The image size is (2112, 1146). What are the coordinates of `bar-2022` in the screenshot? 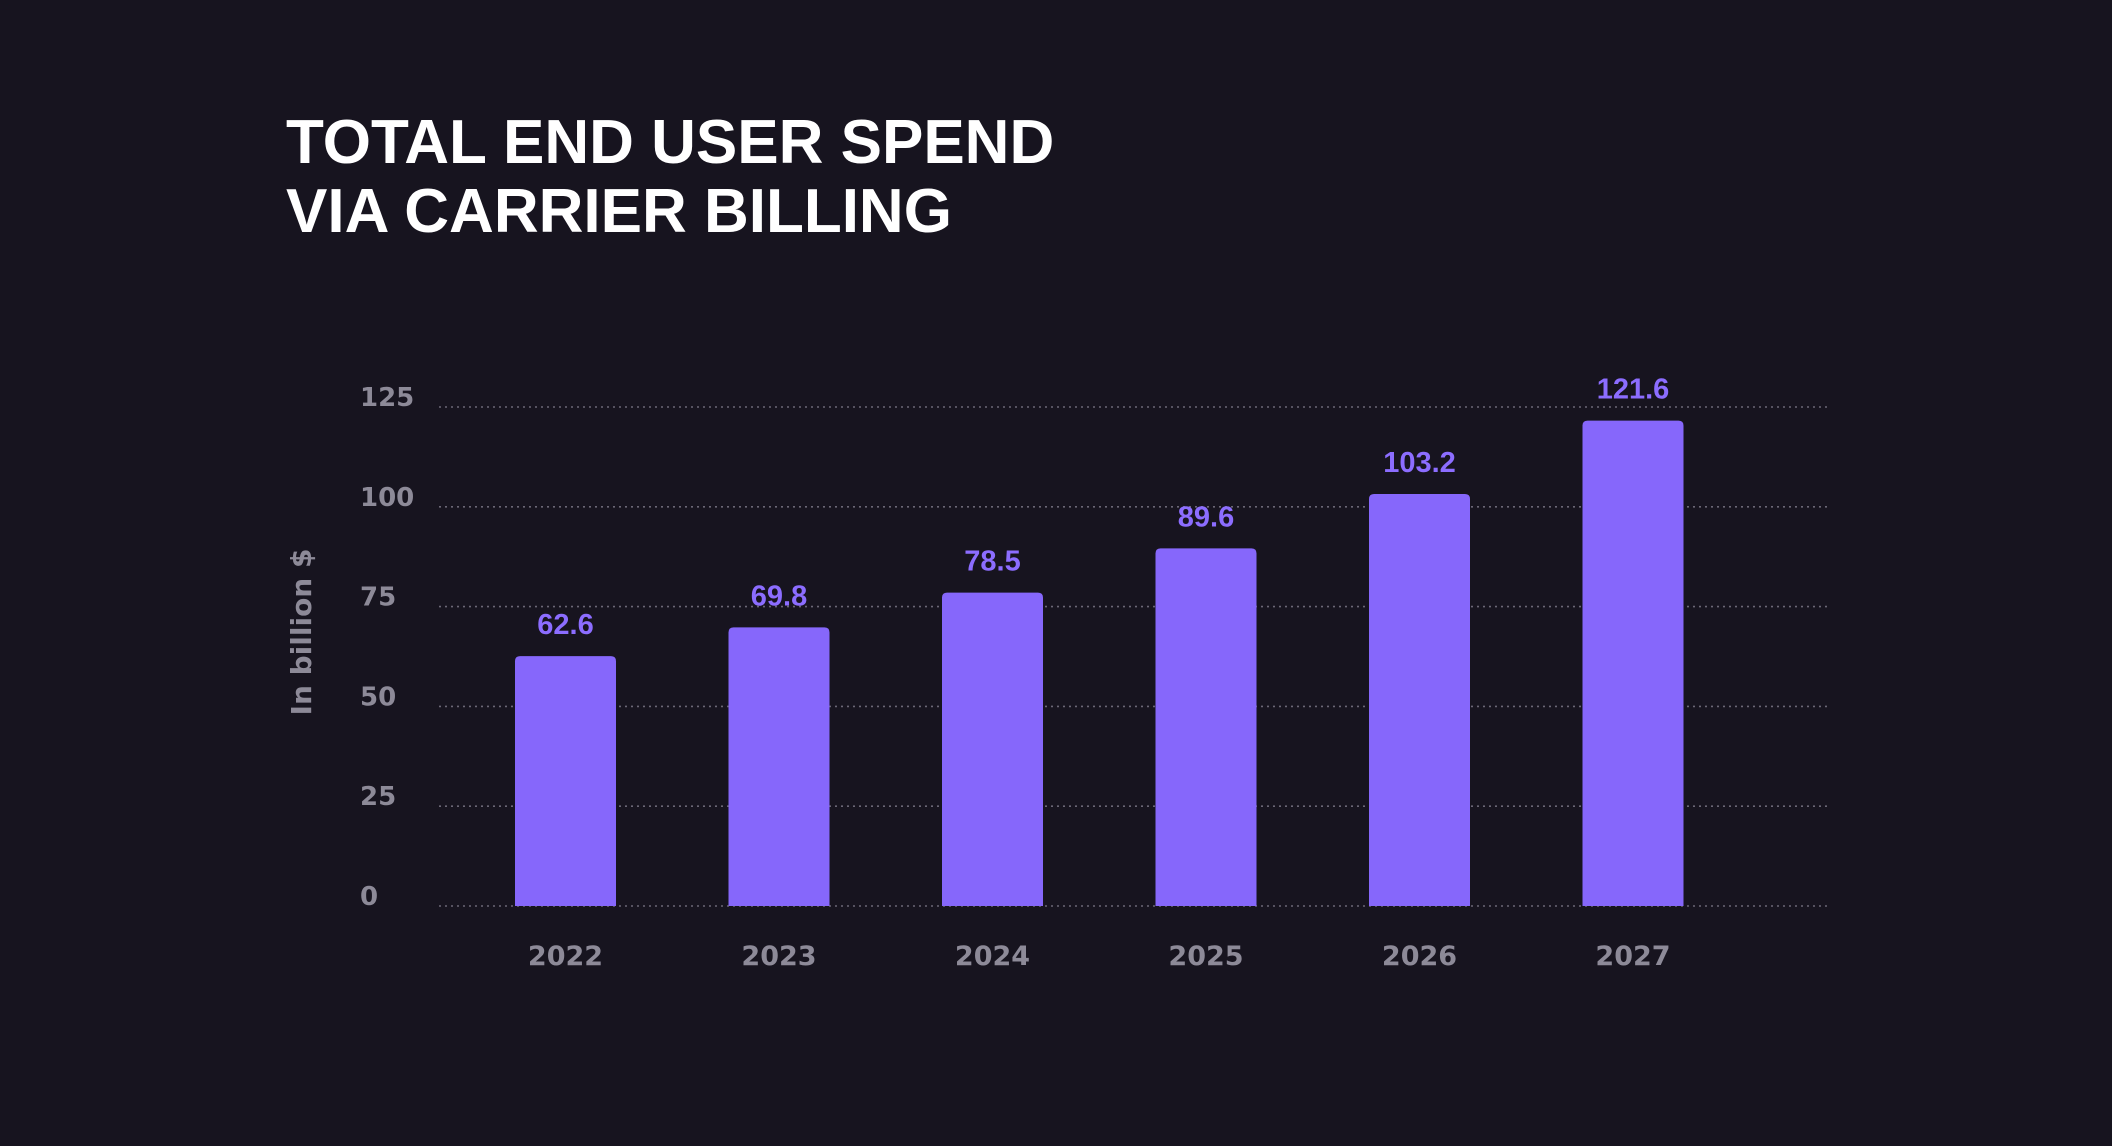 It's located at (565, 781).